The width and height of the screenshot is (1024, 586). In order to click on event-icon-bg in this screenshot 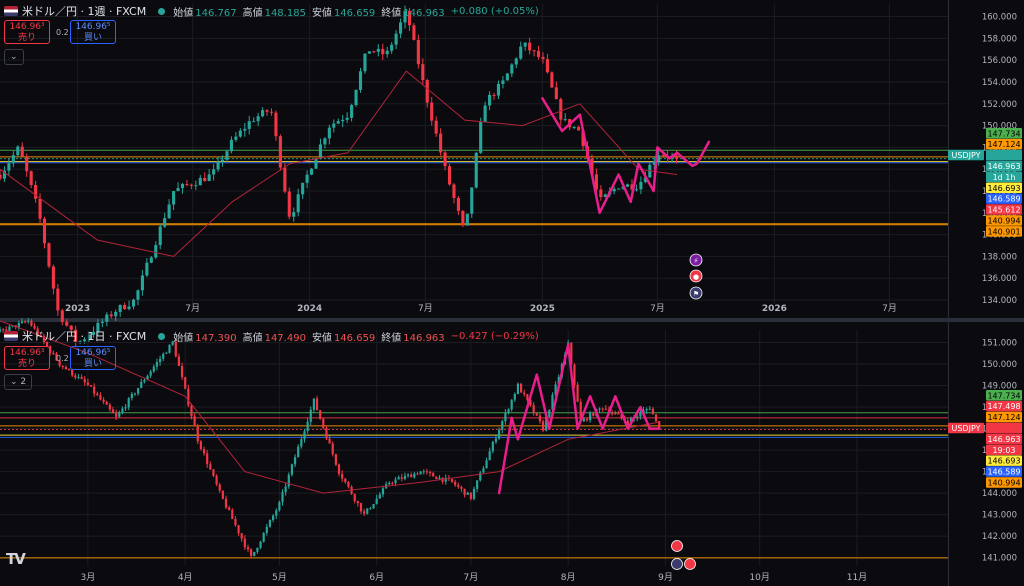, I will do `click(677, 546)`.